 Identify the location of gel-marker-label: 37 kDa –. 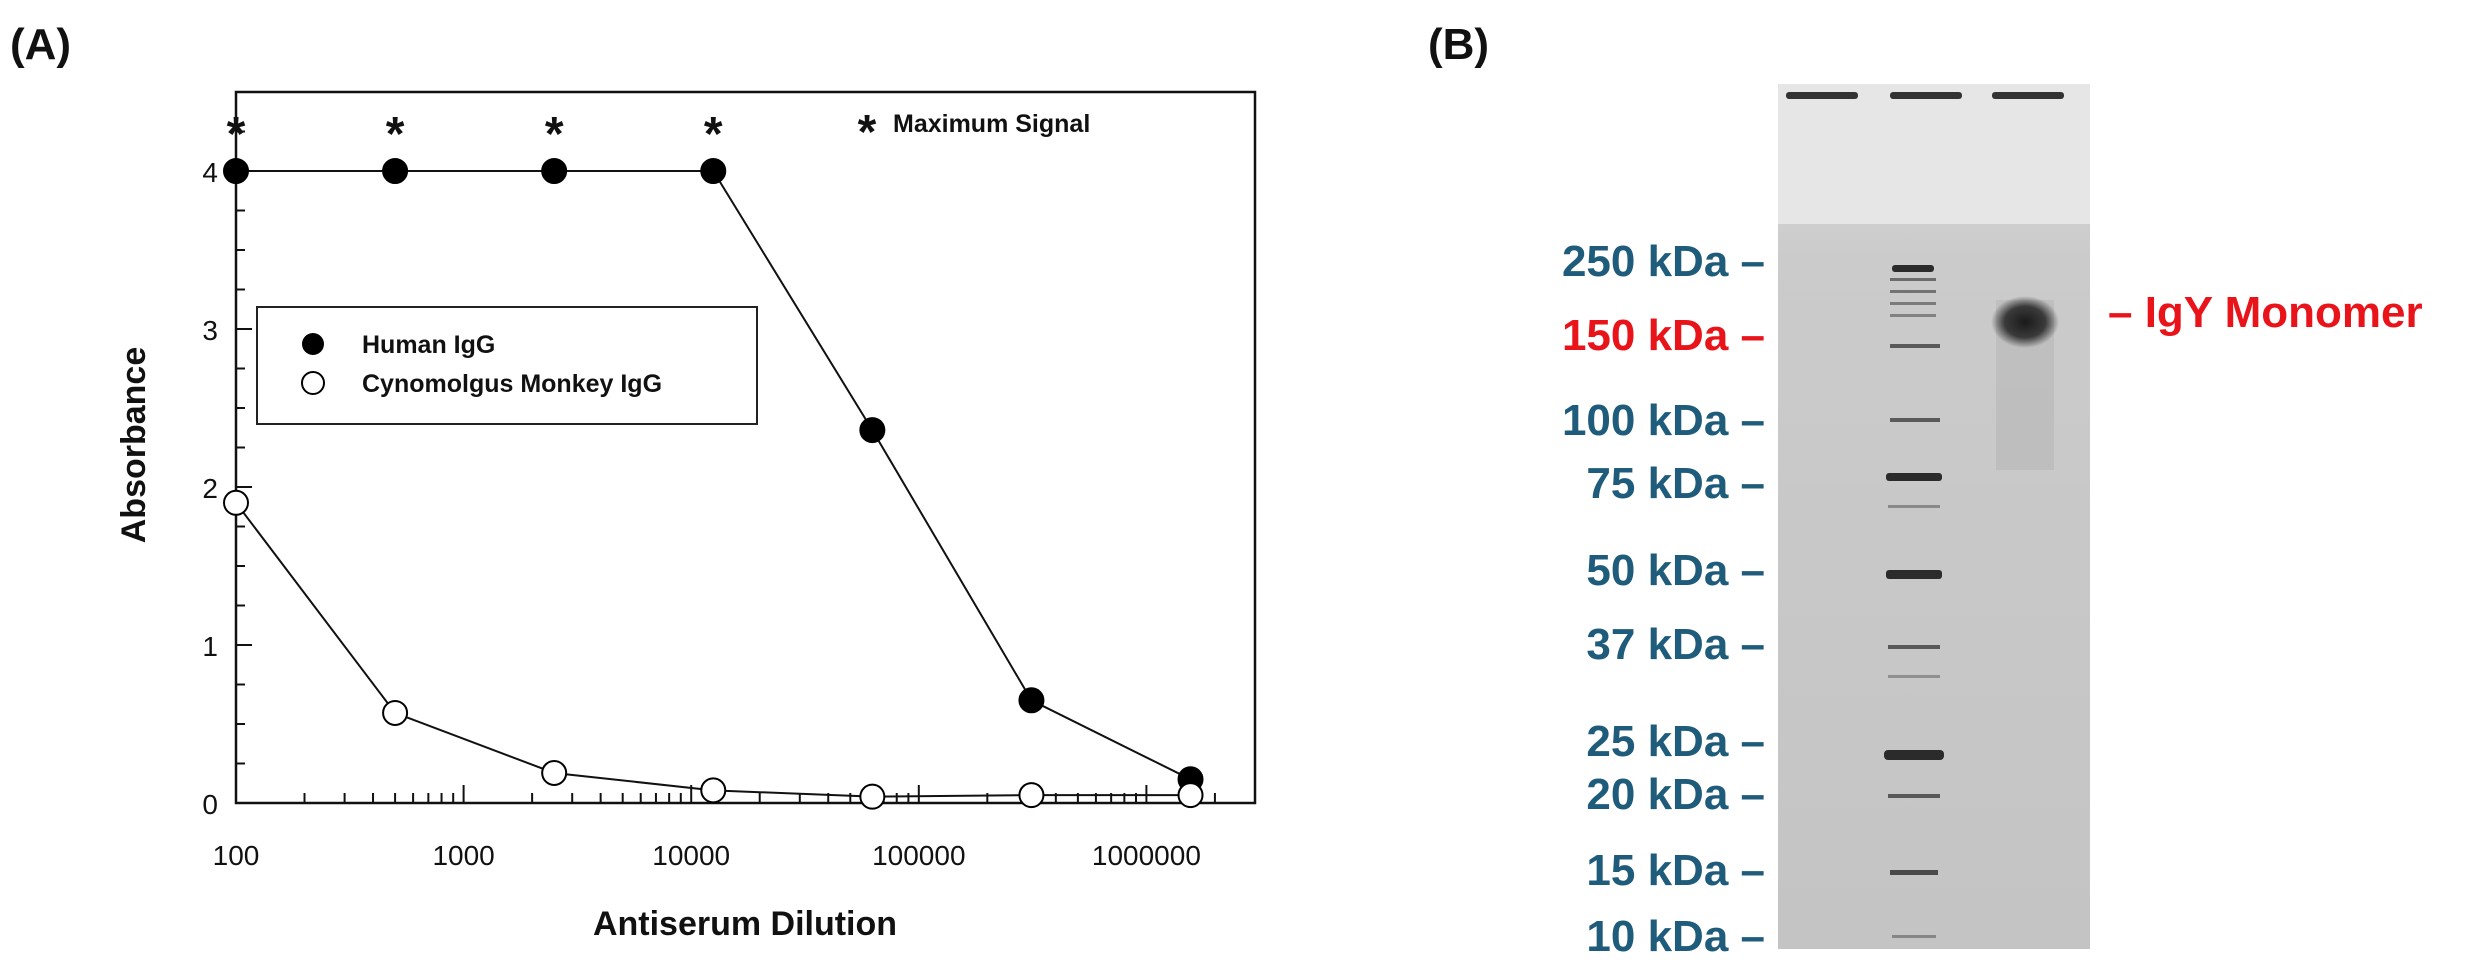
(1675, 644).